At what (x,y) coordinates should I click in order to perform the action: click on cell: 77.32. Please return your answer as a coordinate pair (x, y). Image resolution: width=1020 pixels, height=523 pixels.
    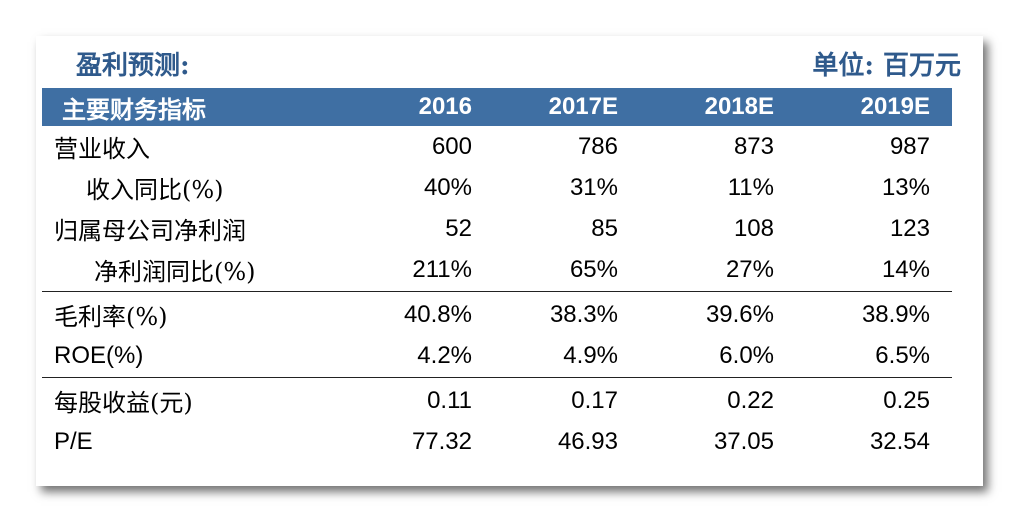
    Looking at the image, I should click on (441, 441).